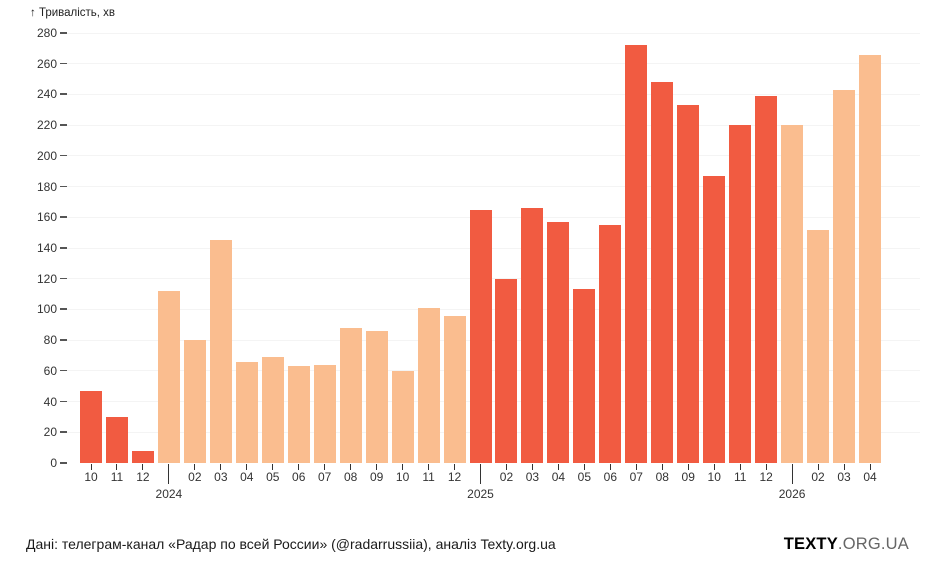  I want to click on y-tick-label: 280, so click(46, 33).